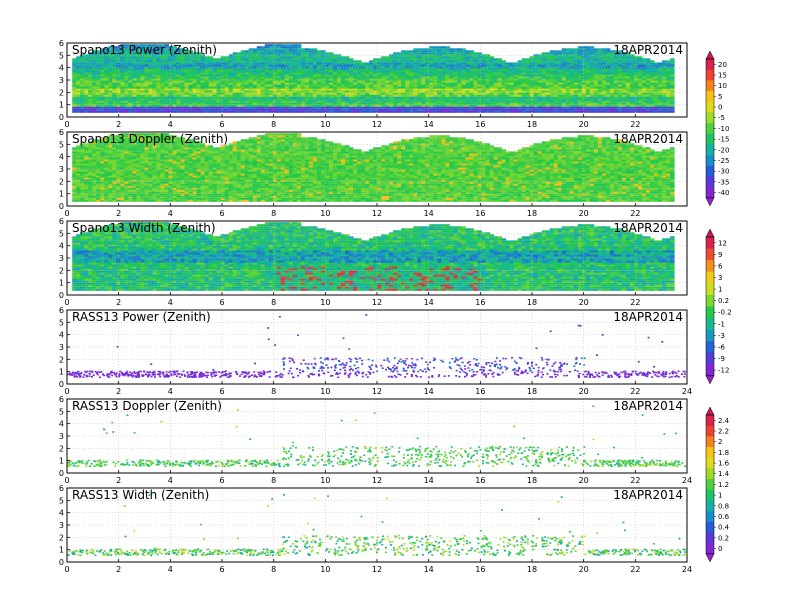  I want to click on colorbar-label: 0, so click(720, 108).